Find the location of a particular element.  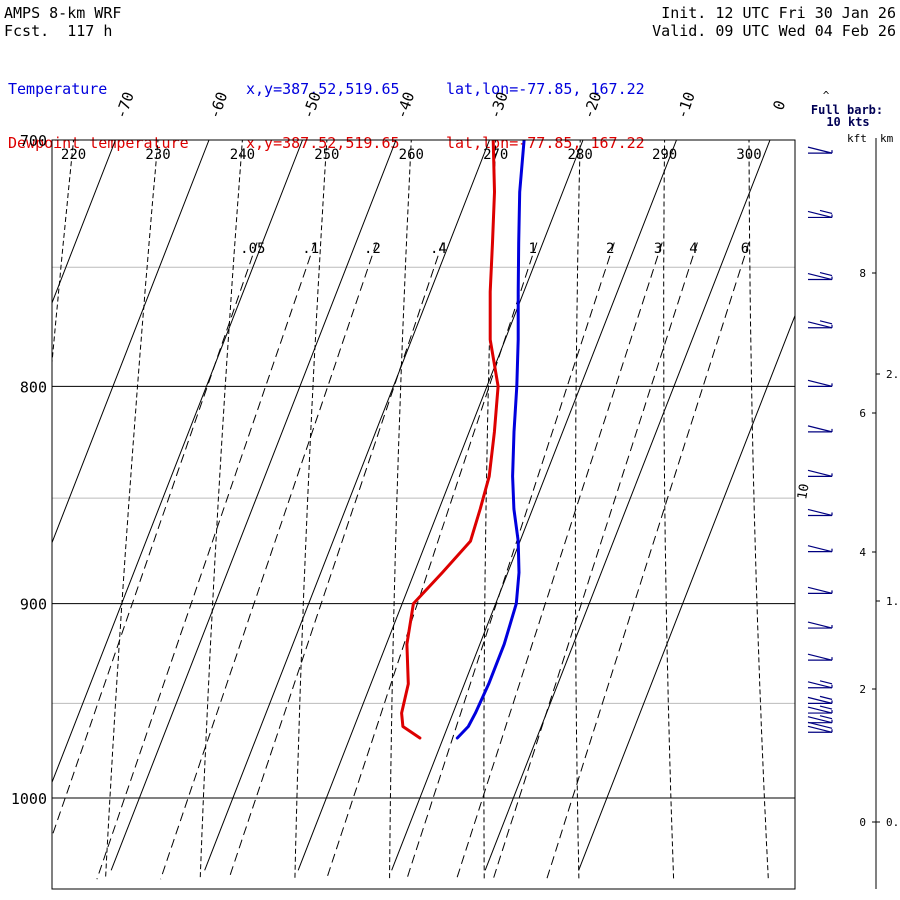

valid-time: Valid. 09 UTC Wed 04 Feb 26 is located at coordinates (774, 31).